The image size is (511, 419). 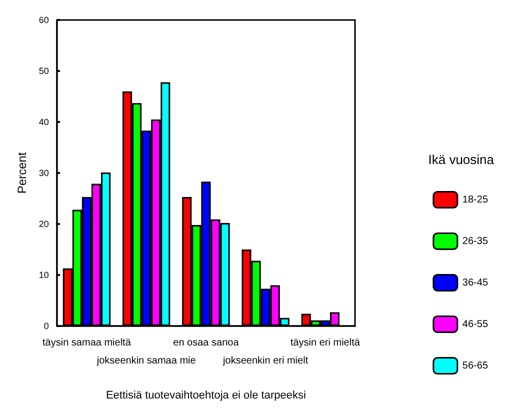 What do you see at coordinates (43, 275) in the screenshot?
I see `y-tick-label: 10` at bounding box center [43, 275].